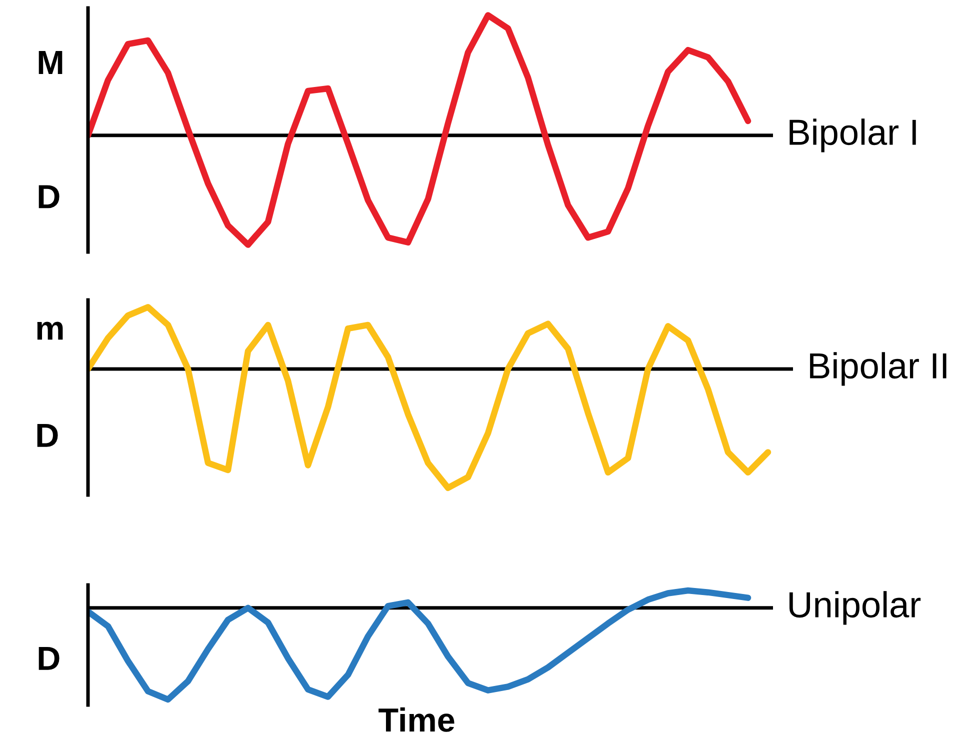 Image resolution: width=966 pixels, height=746 pixels. What do you see at coordinates (50, 331) in the screenshot?
I see `text: m` at bounding box center [50, 331].